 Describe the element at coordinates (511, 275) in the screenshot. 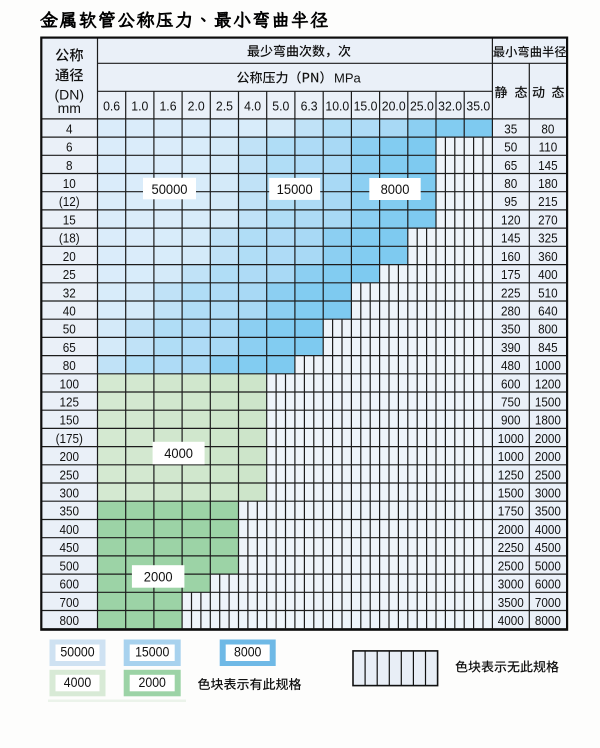

I see `svg-text: 175` at that location.